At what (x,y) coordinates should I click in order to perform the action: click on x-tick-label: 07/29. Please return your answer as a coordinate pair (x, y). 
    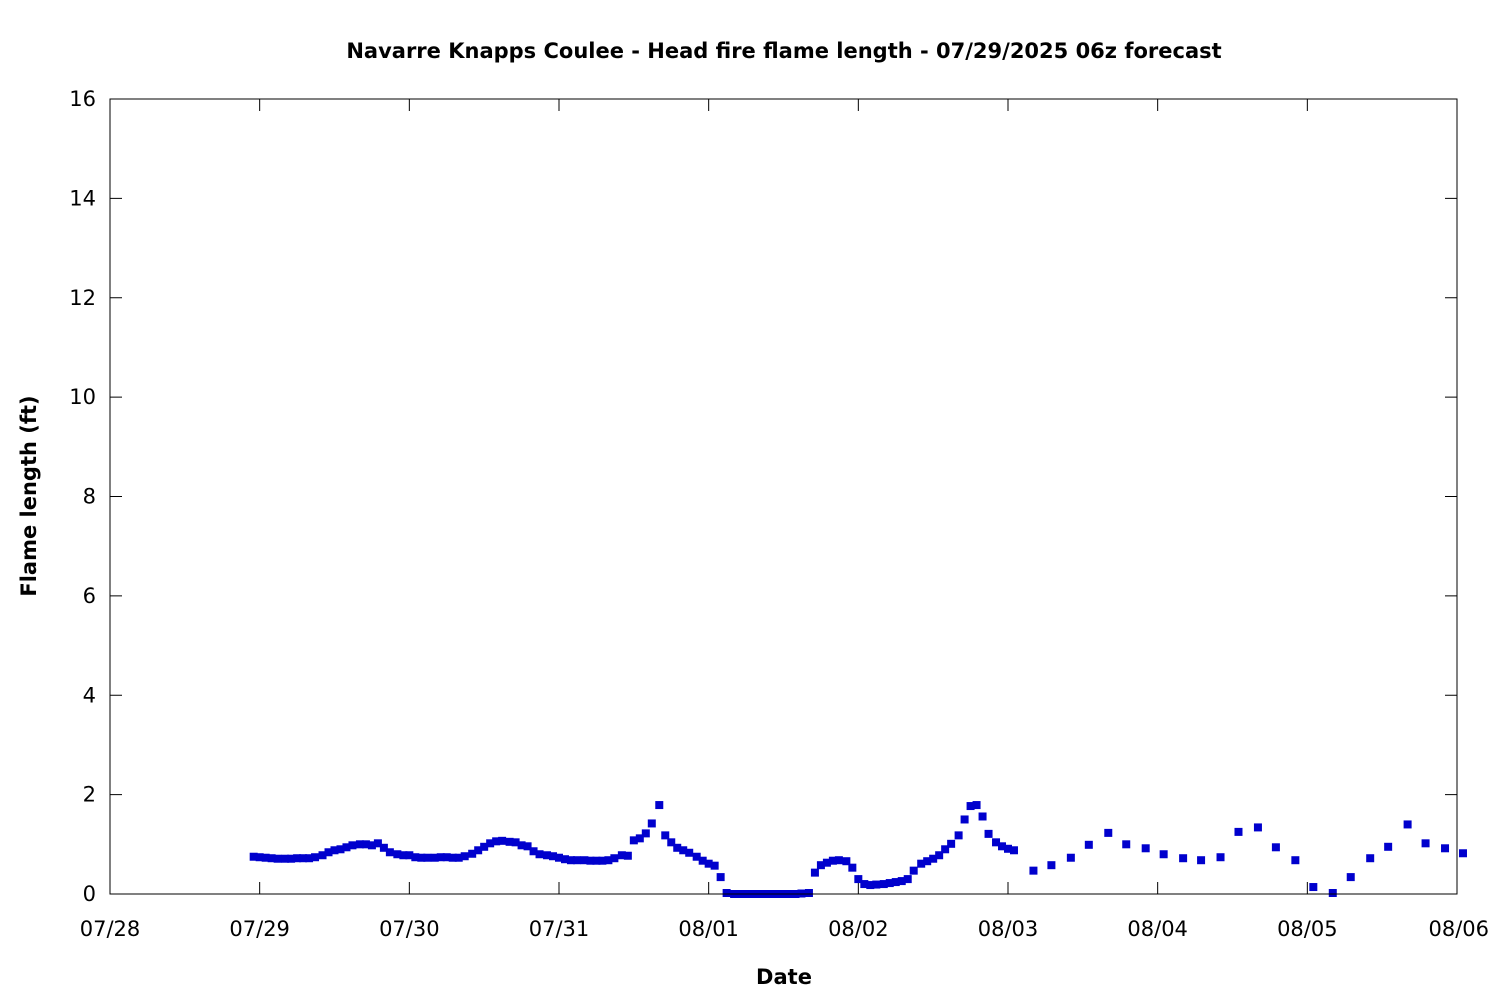
    Looking at the image, I should click on (259, 929).